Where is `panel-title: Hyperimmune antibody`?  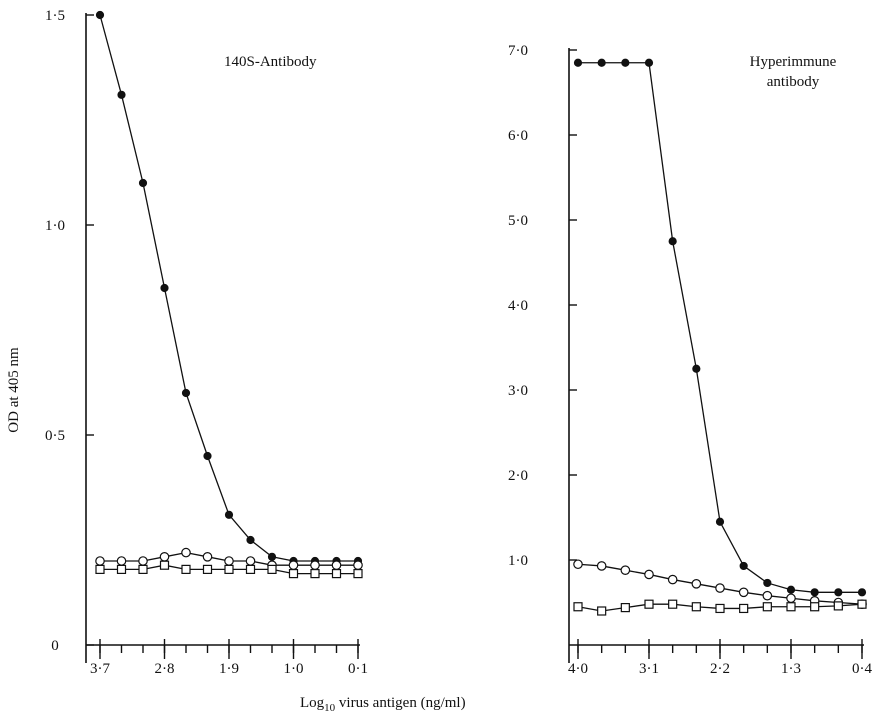 panel-title: Hyperimmune antibody is located at coordinates (793, 72).